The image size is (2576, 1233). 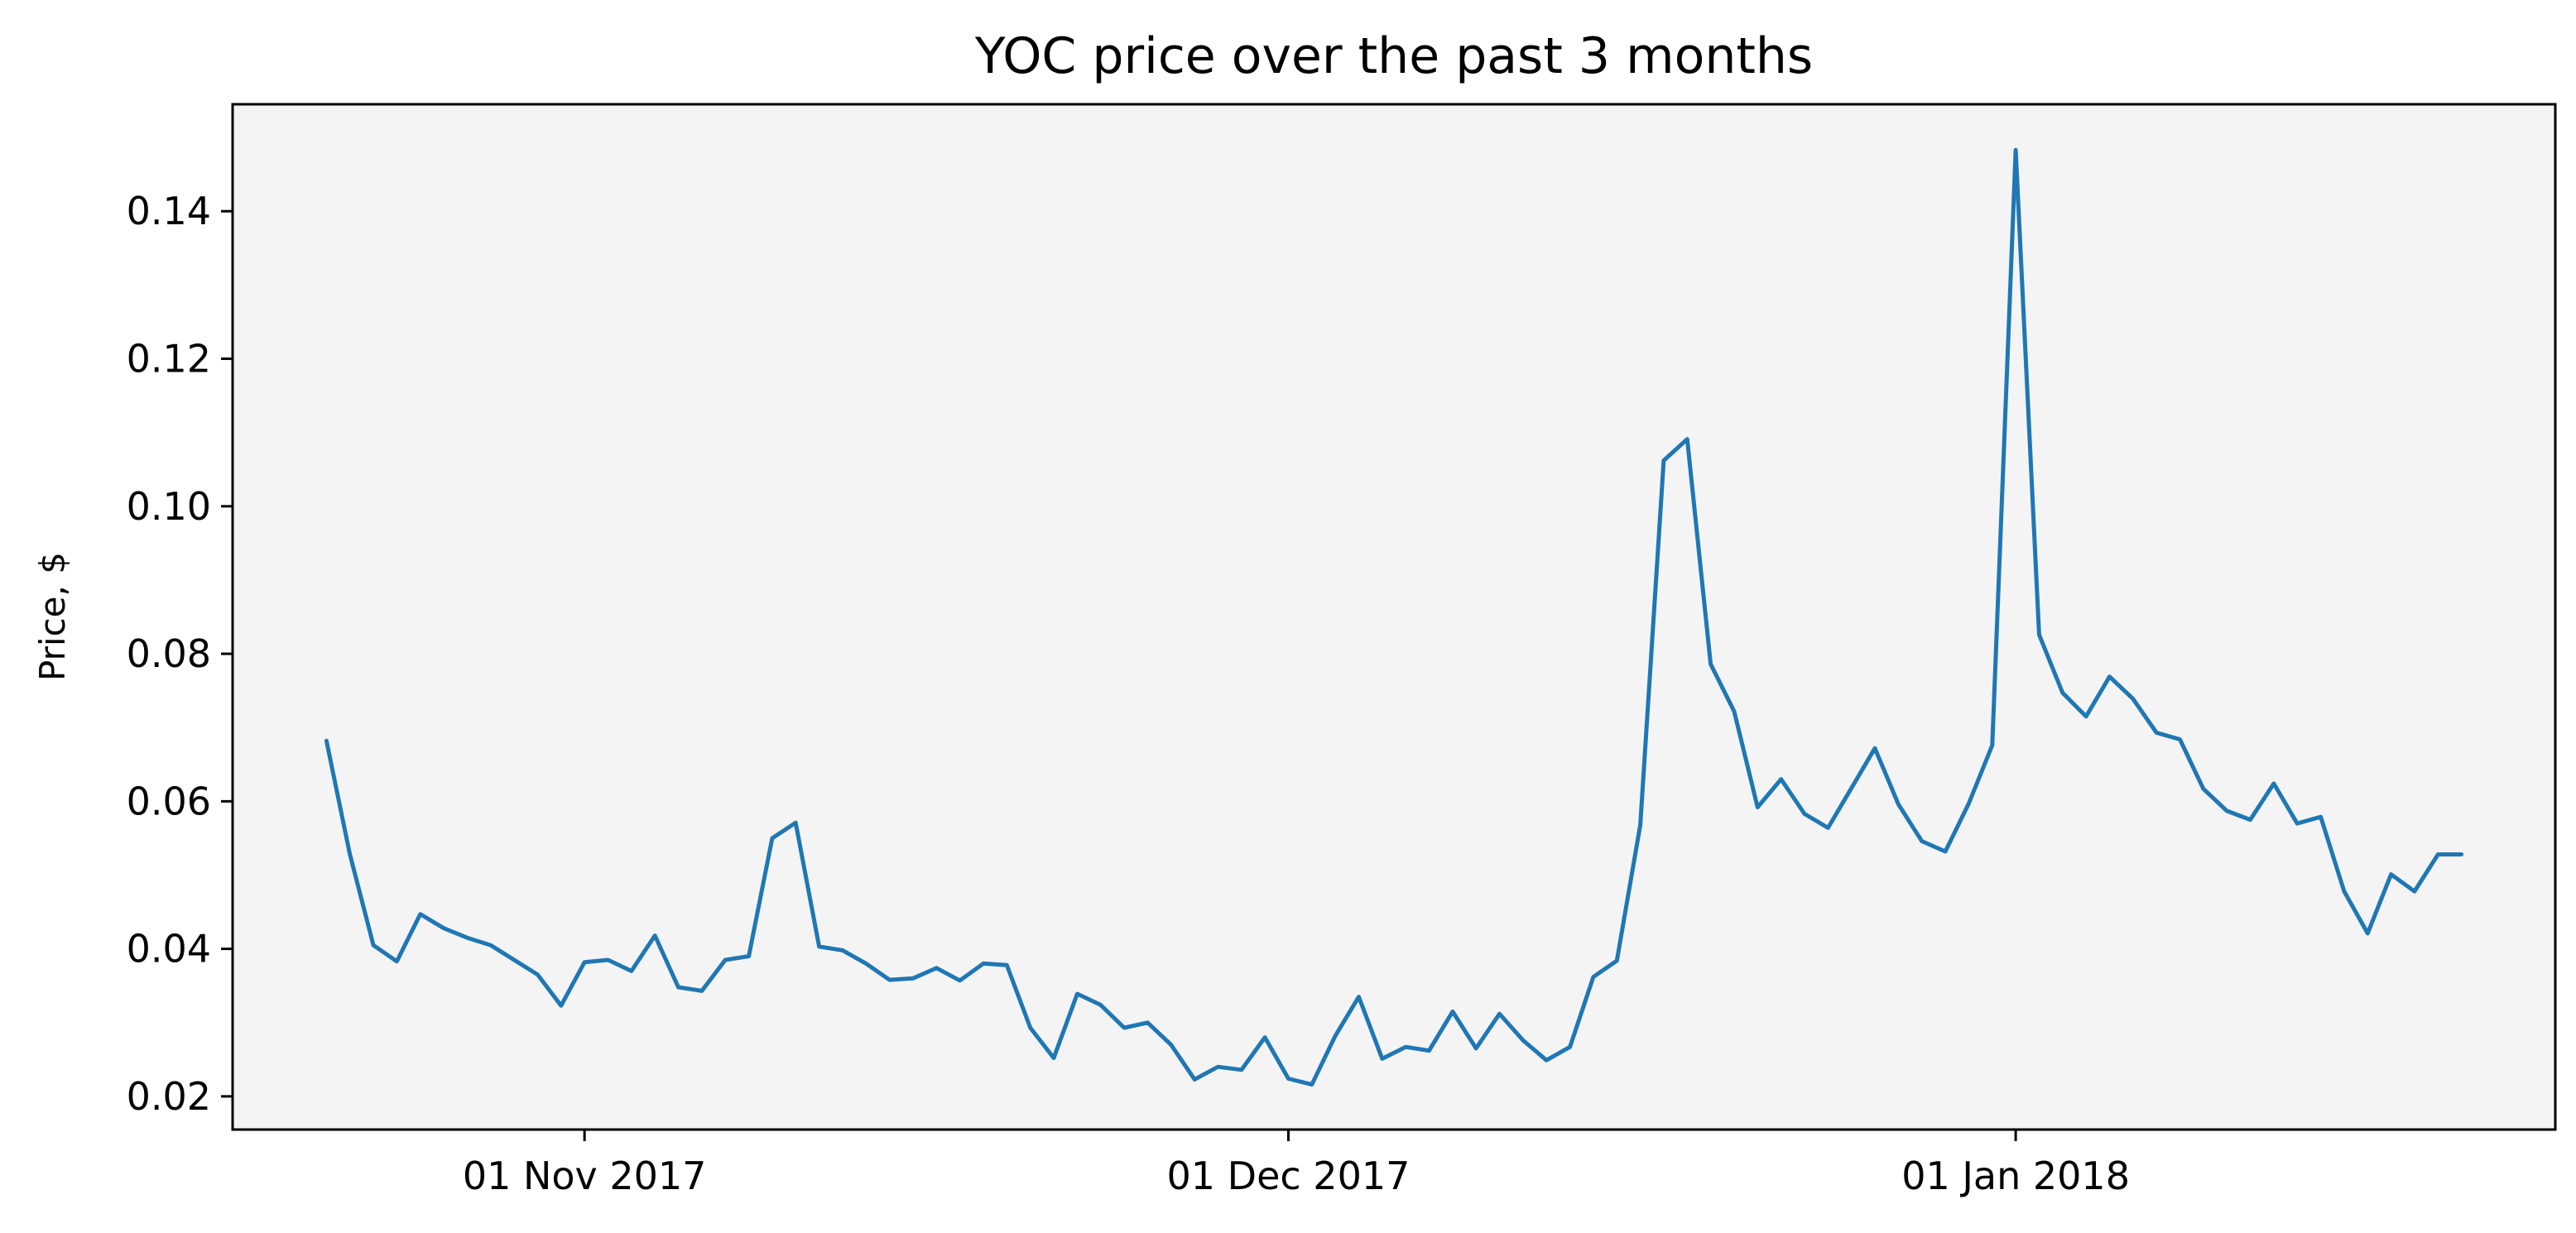 What do you see at coordinates (169, 211) in the screenshot?
I see `y-tick-label: 0.14` at bounding box center [169, 211].